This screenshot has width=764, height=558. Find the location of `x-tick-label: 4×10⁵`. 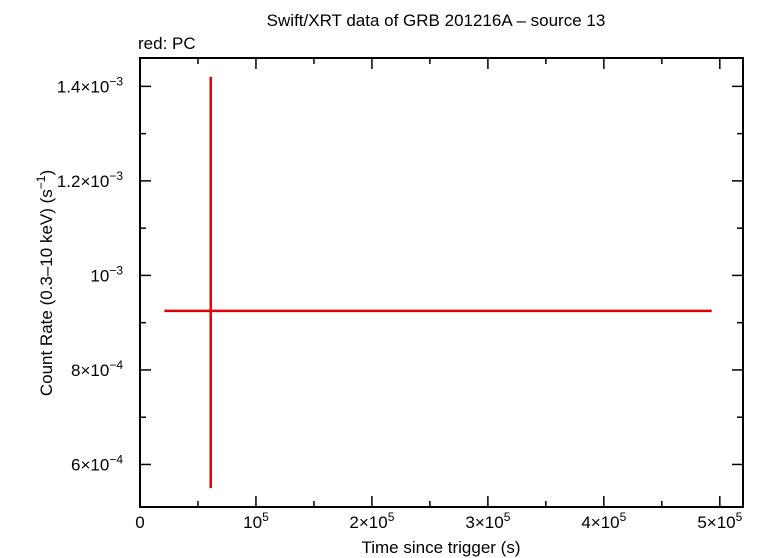

x-tick-label: 4×10⁵ is located at coordinates (603, 521).